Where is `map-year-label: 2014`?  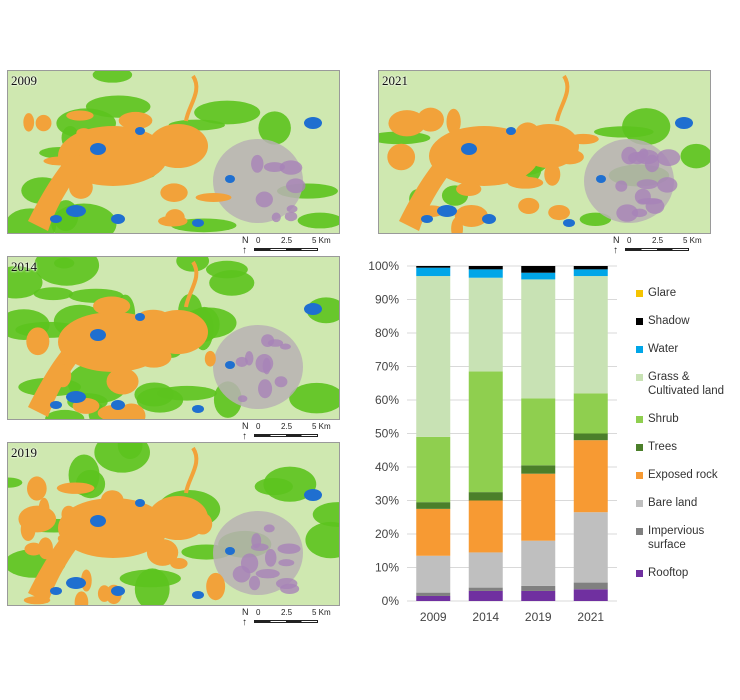
map-year-label: 2014 is located at coordinates (24, 266).